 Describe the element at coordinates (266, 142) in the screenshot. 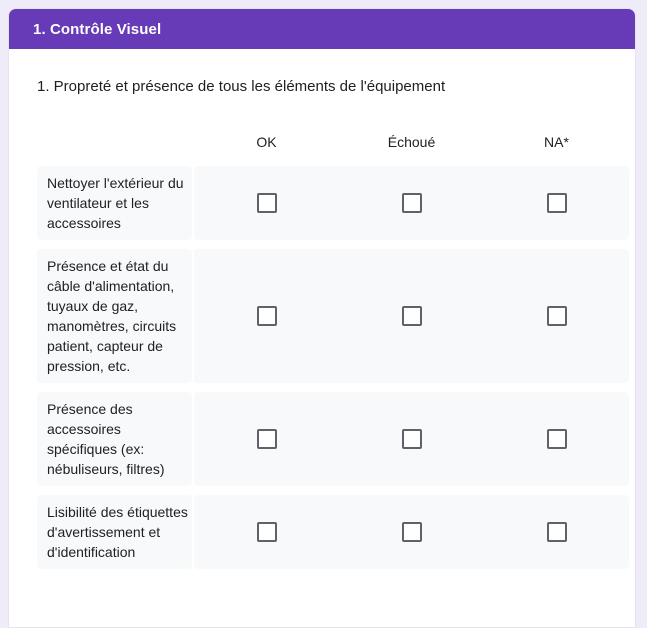

I see `column-header-ok: OK` at that location.